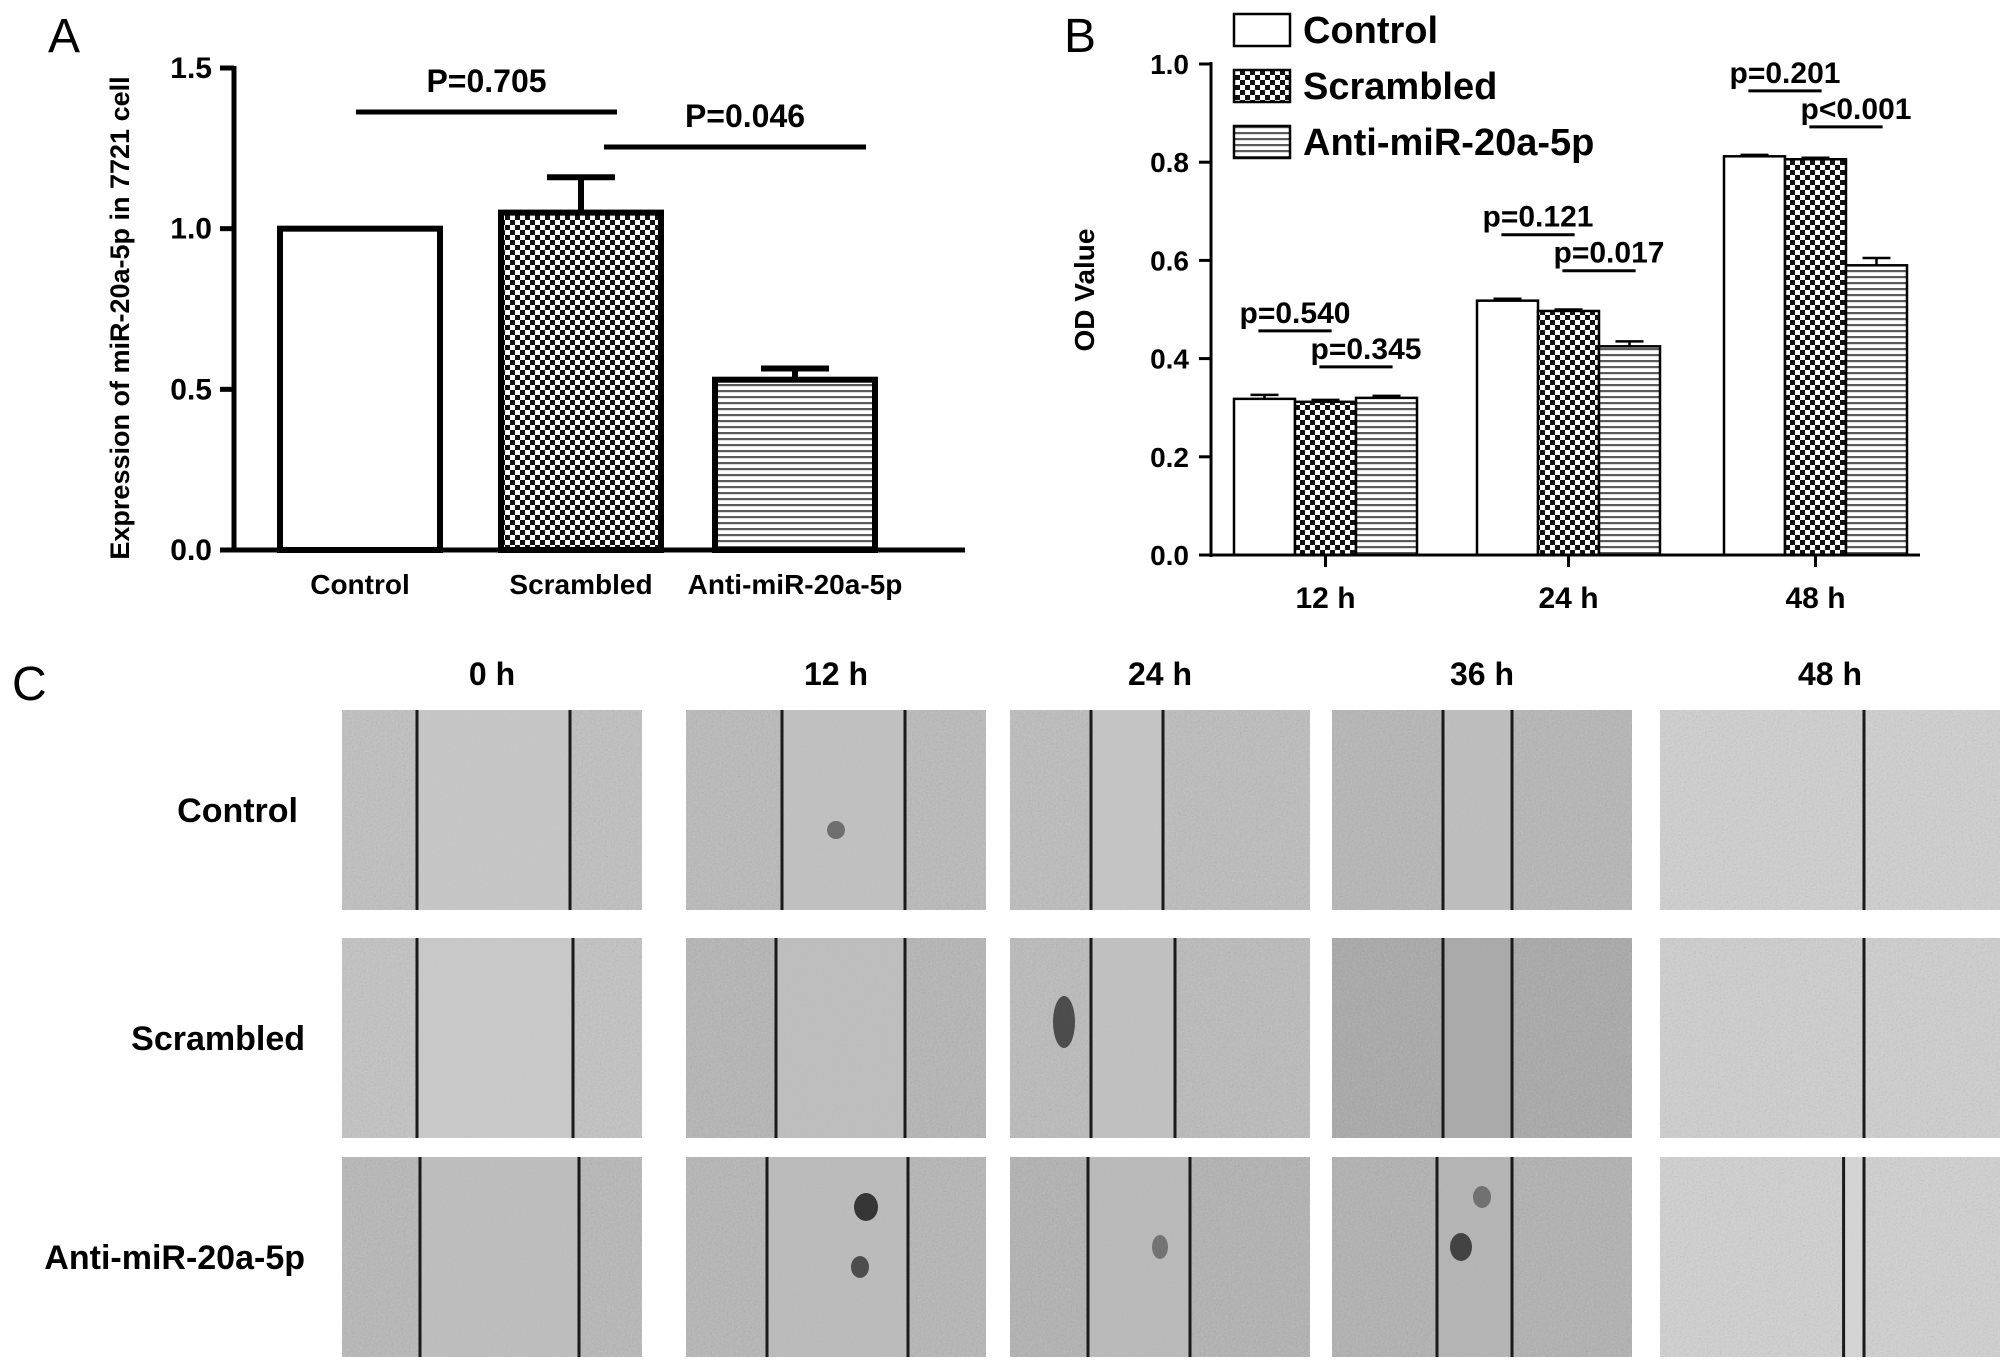 This screenshot has width=2008, height=1367. What do you see at coordinates (1084, 290) in the screenshot?
I see `b-y-axis-label: OD Value` at bounding box center [1084, 290].